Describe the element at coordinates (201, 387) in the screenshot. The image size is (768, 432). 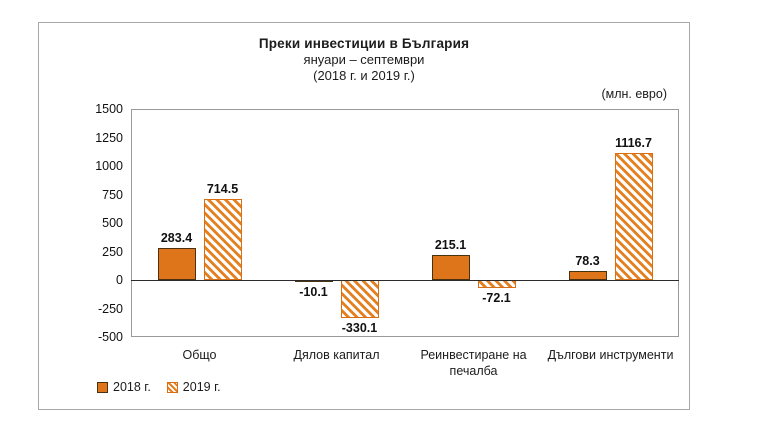
I see `legend-label: 2019 г.` at that location.